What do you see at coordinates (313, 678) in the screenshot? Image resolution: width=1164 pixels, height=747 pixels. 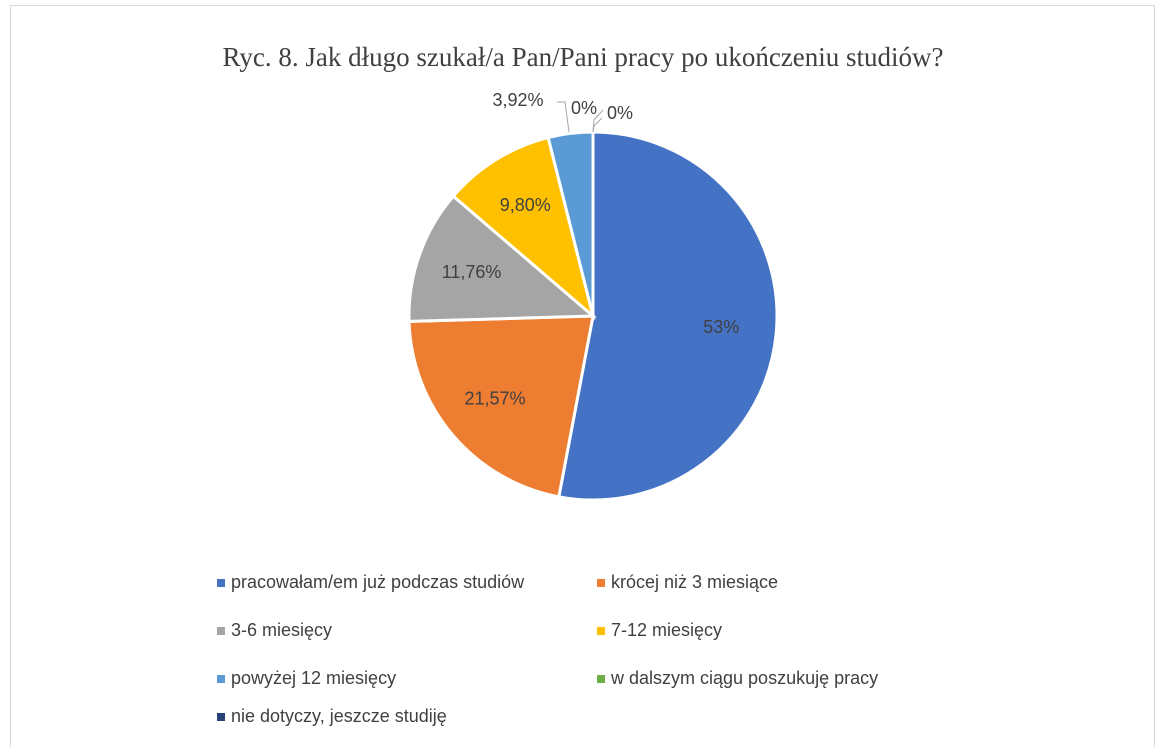 I see `legend-label: powyżej 12 miesięcy` at bounding box center [313, 678].